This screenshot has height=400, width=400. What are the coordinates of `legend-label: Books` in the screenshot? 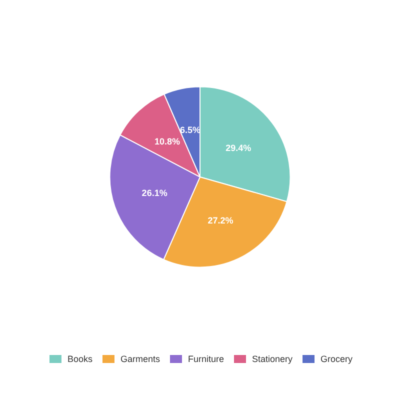 It's located at (80, 359).